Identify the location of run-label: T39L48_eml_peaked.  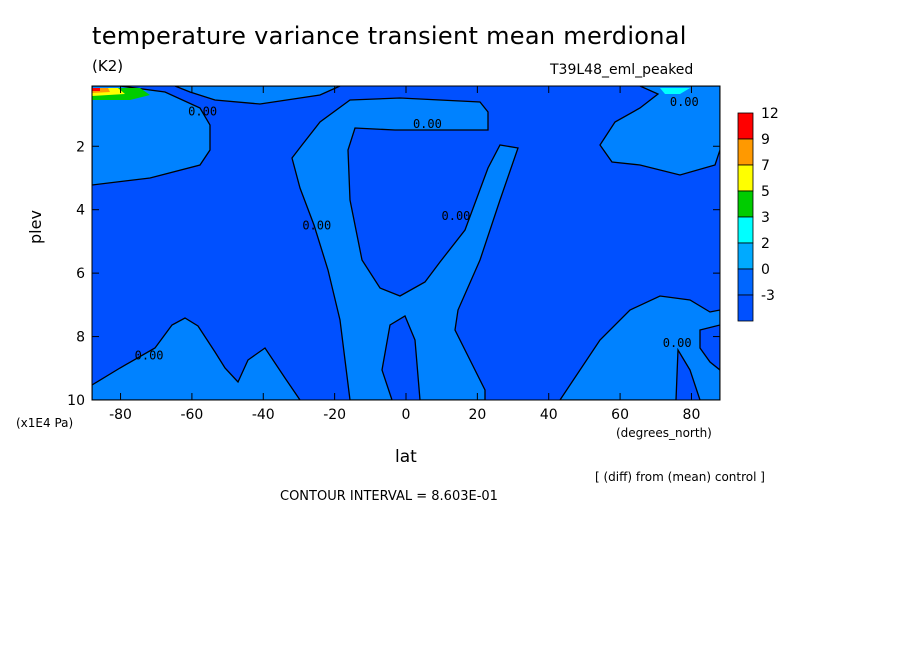
(622, 70).